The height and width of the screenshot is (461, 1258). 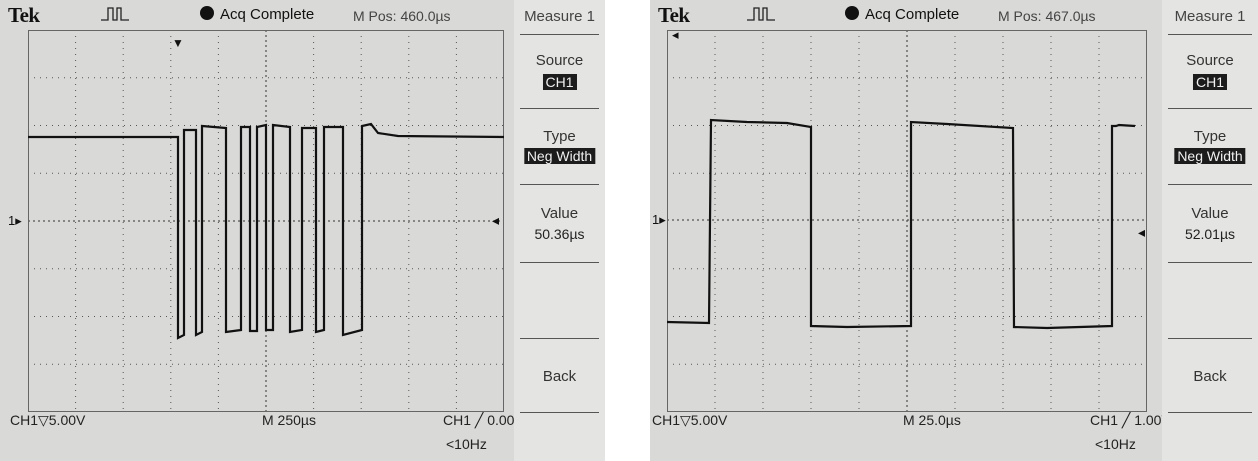 What do you see at coordinates (1210, 234) in the screenshot?
I see `measurement-value: 52.01µs` at bounding box center [1210, 234].